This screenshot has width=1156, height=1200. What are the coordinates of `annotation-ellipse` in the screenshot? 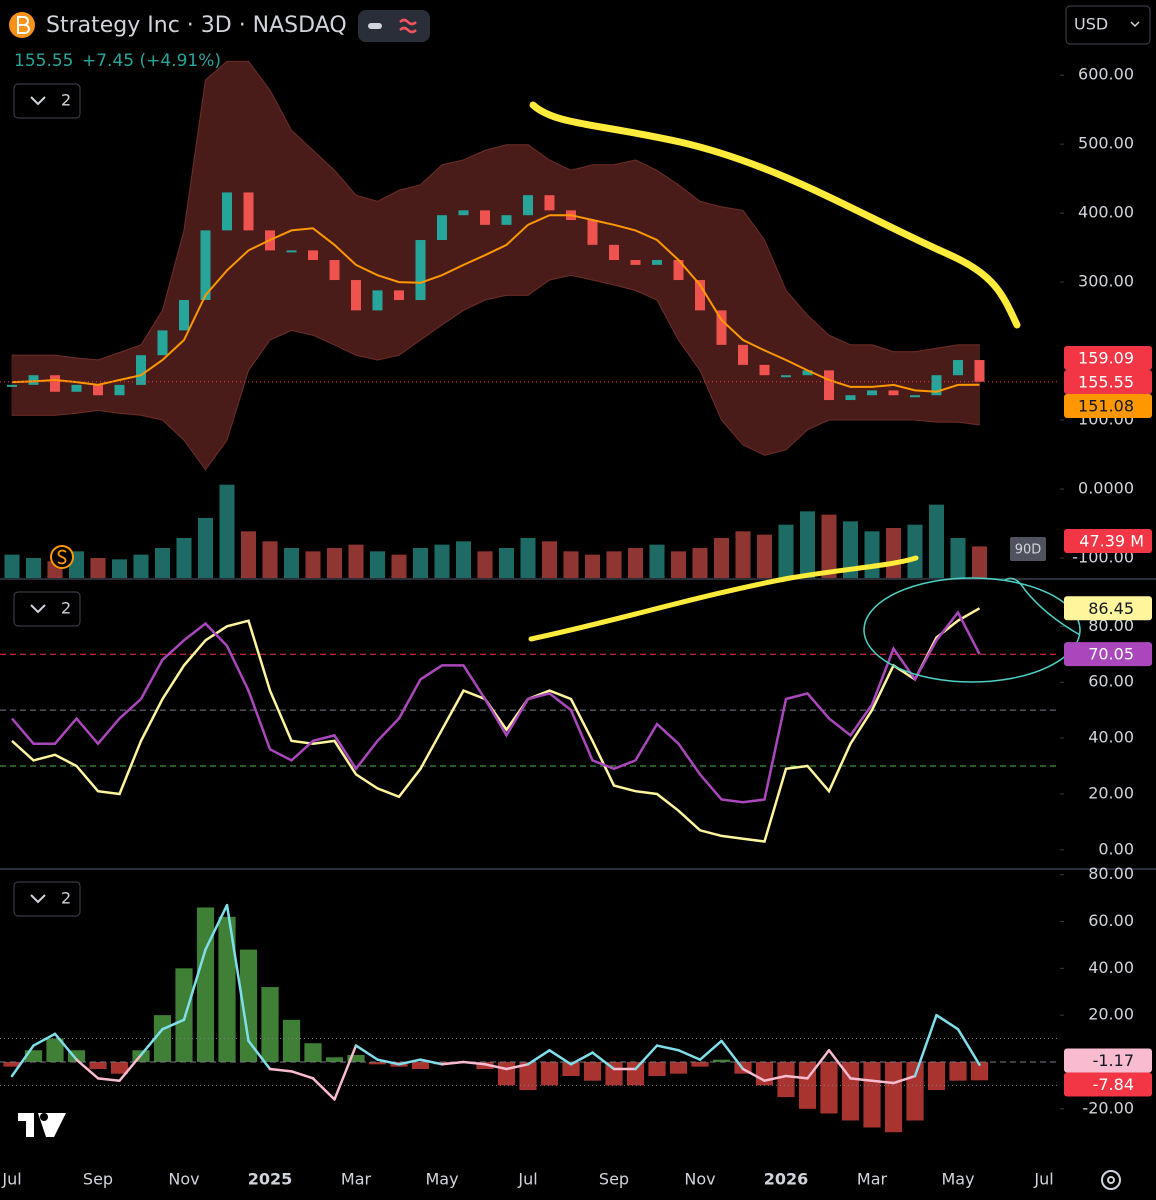 It's located at (972, 630).